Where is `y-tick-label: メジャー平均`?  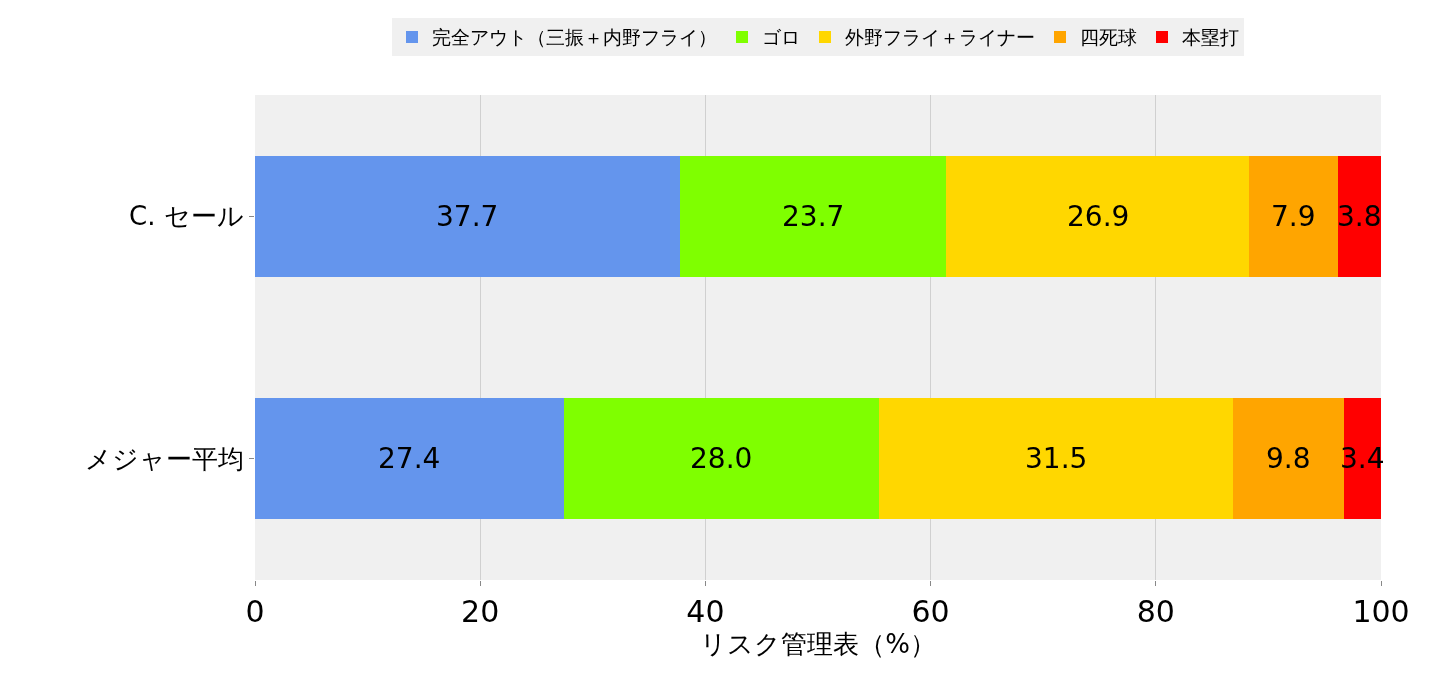
y-tick-label: メジャー平均 is located at coordinates (164, 458).